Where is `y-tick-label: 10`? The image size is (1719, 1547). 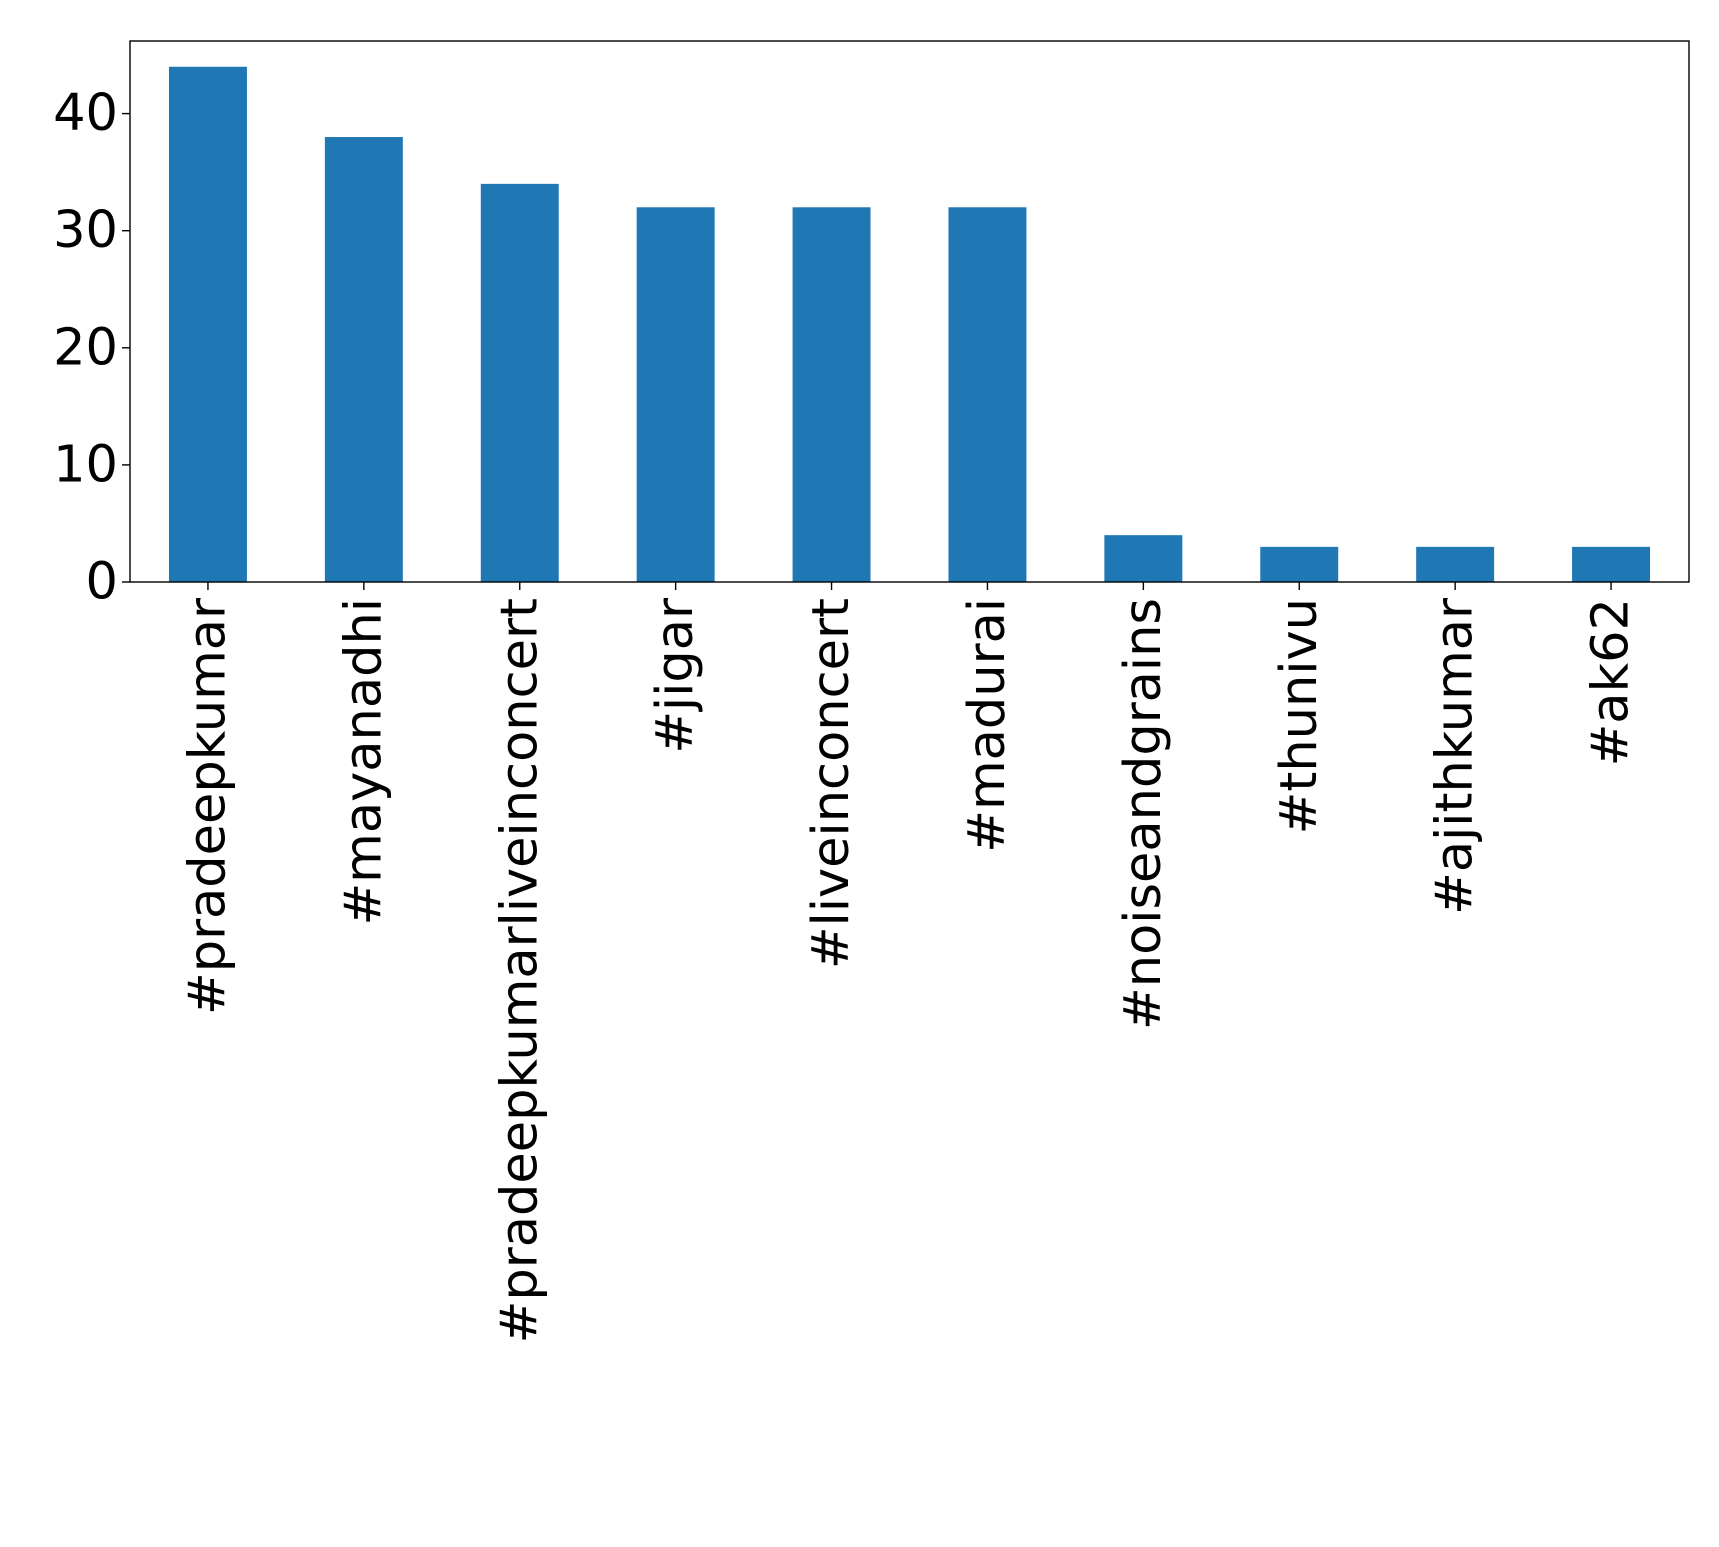
y-tick-label: 10 is located at coordinates (85, 464).